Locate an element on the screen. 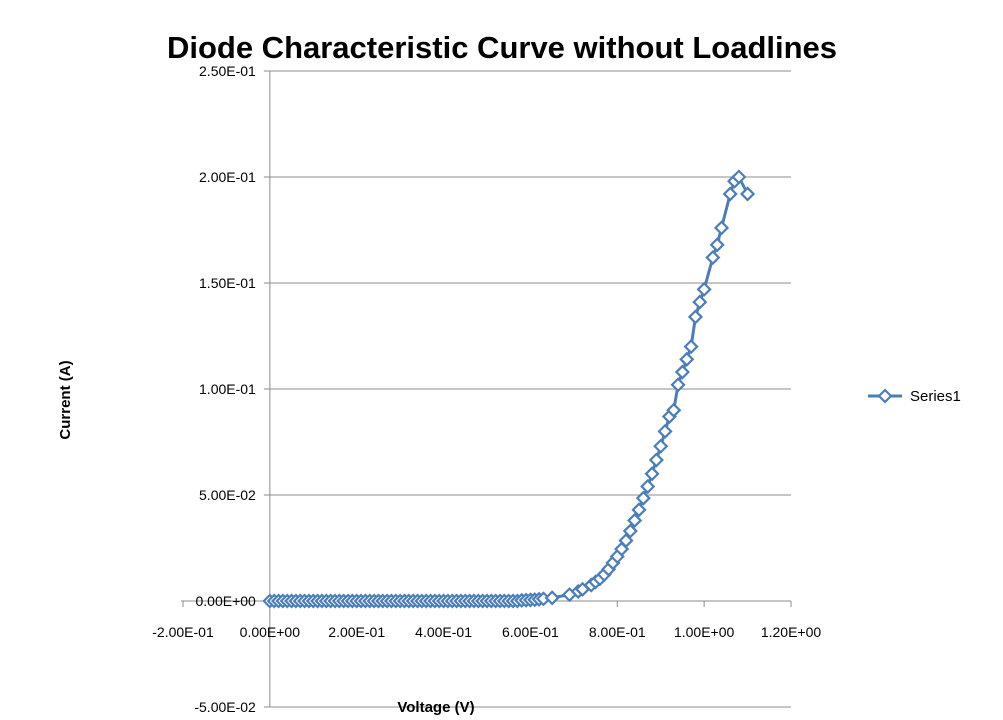 This screenshot has height=720, width=1003. x-tick-label: 8.00E-01 is located at coordinates (617, 632).